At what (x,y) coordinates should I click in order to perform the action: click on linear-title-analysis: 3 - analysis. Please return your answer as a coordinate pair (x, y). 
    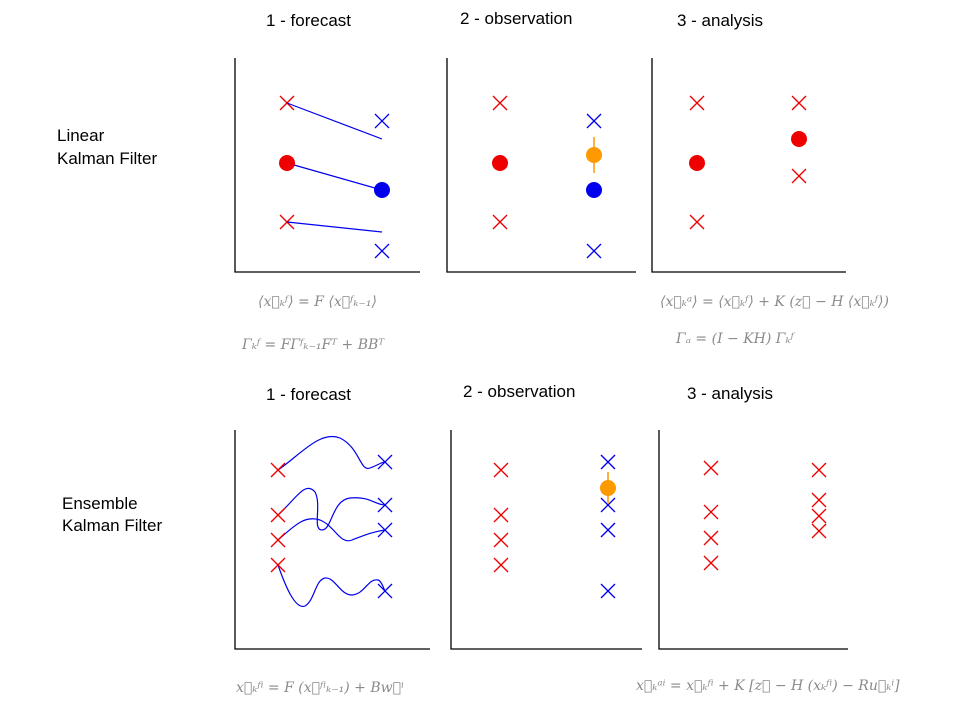
    Looking at the image, I should click on (720, 20).